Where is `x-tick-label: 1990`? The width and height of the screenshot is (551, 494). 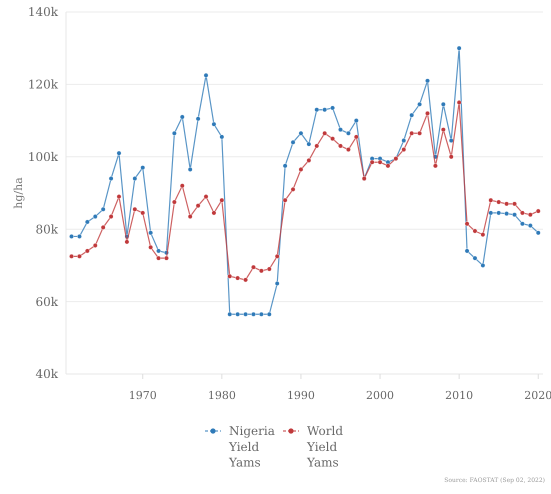 x-tick-label: 1990 is located at coordinates (300, 395).